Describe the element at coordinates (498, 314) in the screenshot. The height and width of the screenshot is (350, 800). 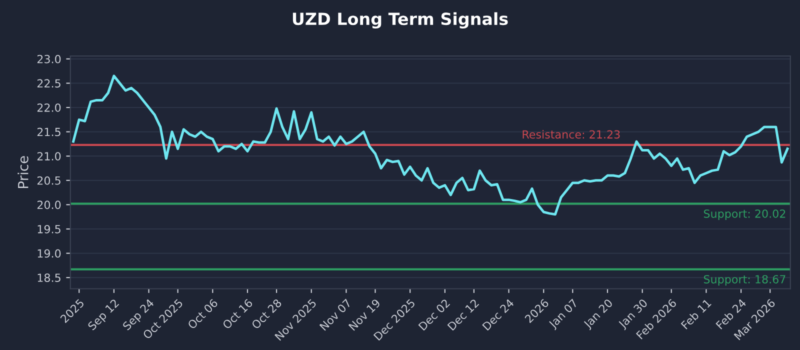
I see `x-tick-label: Dec 24` at that location.